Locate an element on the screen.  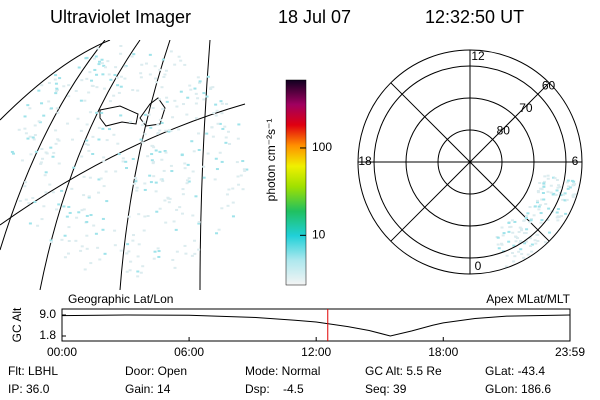
mlt-label: 6 is located at coordinates (575, 161).